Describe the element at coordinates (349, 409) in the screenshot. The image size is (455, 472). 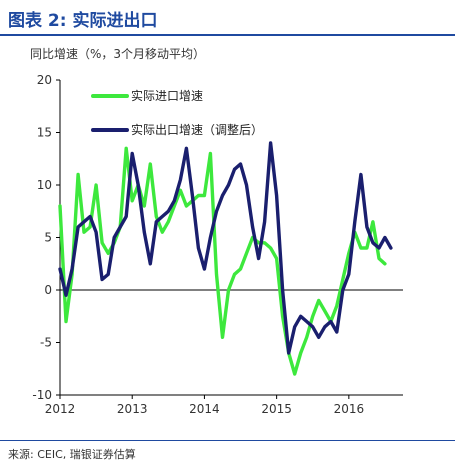
I see `x-tick-label: 2016` at that location.